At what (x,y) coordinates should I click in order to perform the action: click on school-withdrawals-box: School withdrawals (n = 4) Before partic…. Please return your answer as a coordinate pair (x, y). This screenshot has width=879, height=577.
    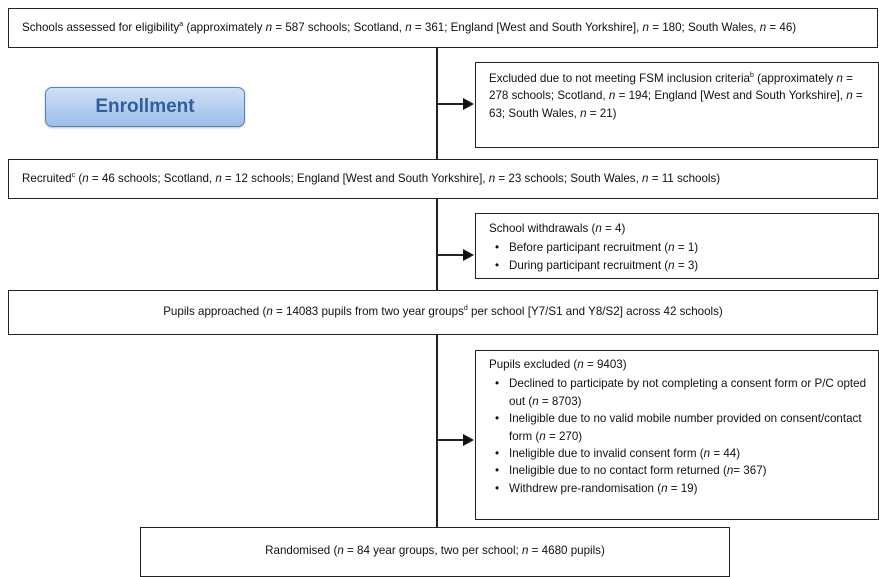
    Looking at the image, I should click on (677, 246).